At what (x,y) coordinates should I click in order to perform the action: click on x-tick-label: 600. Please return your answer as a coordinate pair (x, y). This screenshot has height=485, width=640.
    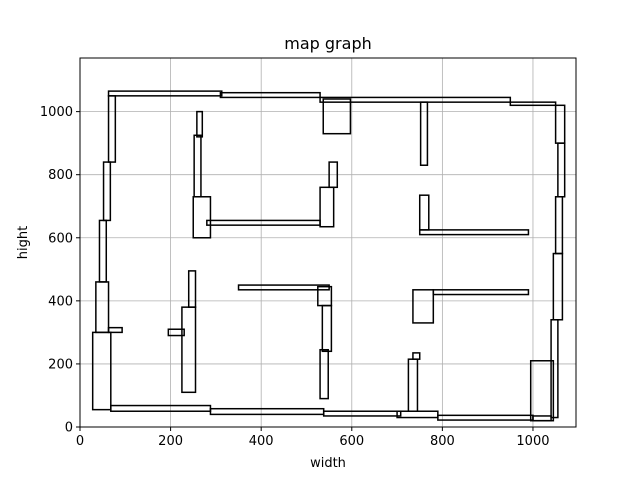
    Looking at the image, I should click on (351, 441).